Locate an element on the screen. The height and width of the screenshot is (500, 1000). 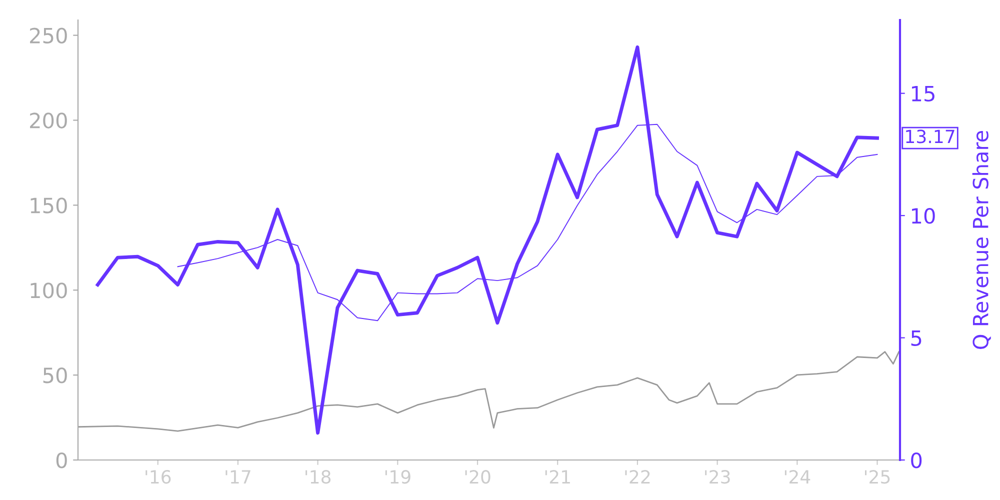
y-tick-label: 100 is located at coordinates (48, 290).